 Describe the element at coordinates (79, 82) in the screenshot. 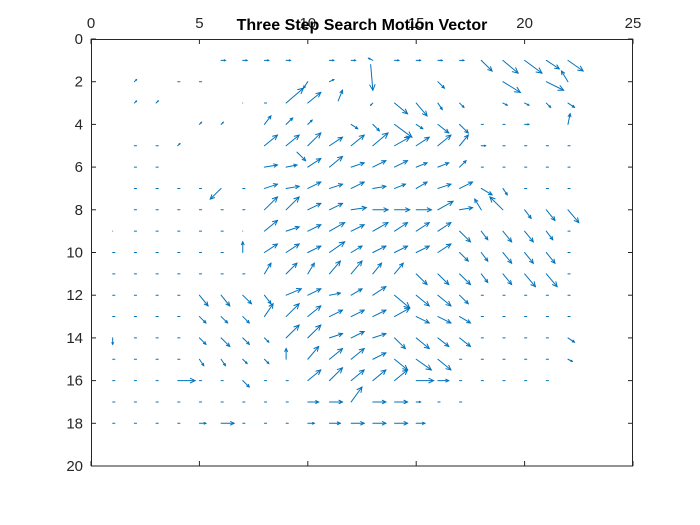

I see `y-tick-label: 2` at that location.